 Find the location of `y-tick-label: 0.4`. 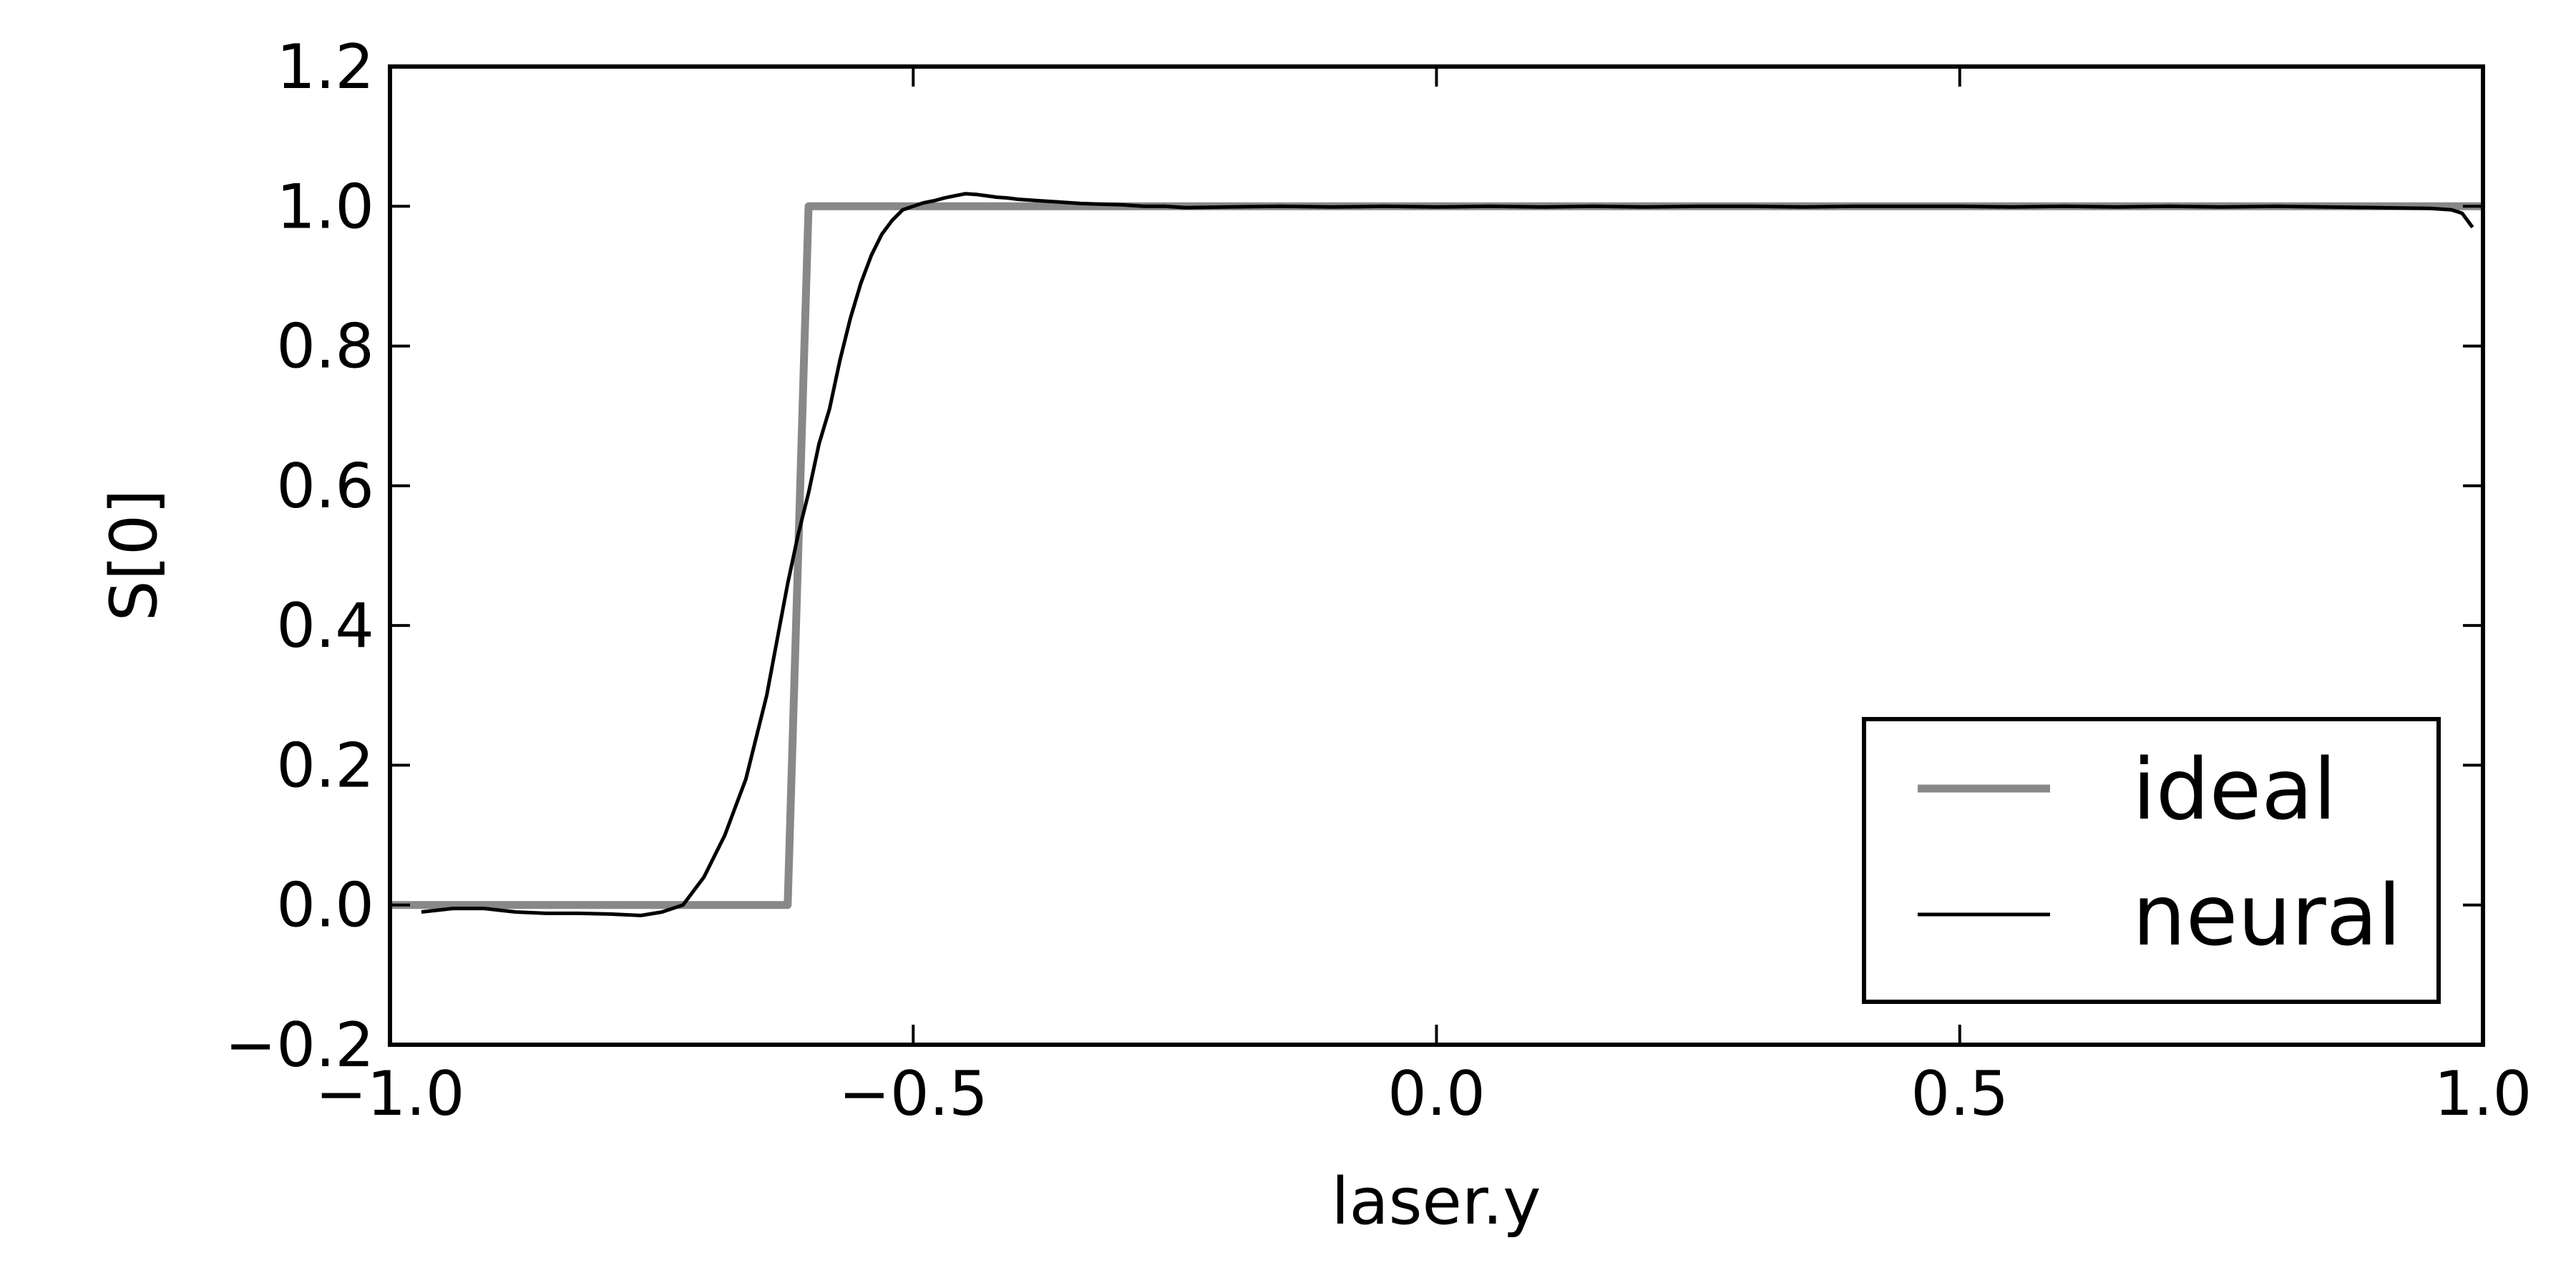

y-tick-label: 0.4 is located at coordinates (325, 626).